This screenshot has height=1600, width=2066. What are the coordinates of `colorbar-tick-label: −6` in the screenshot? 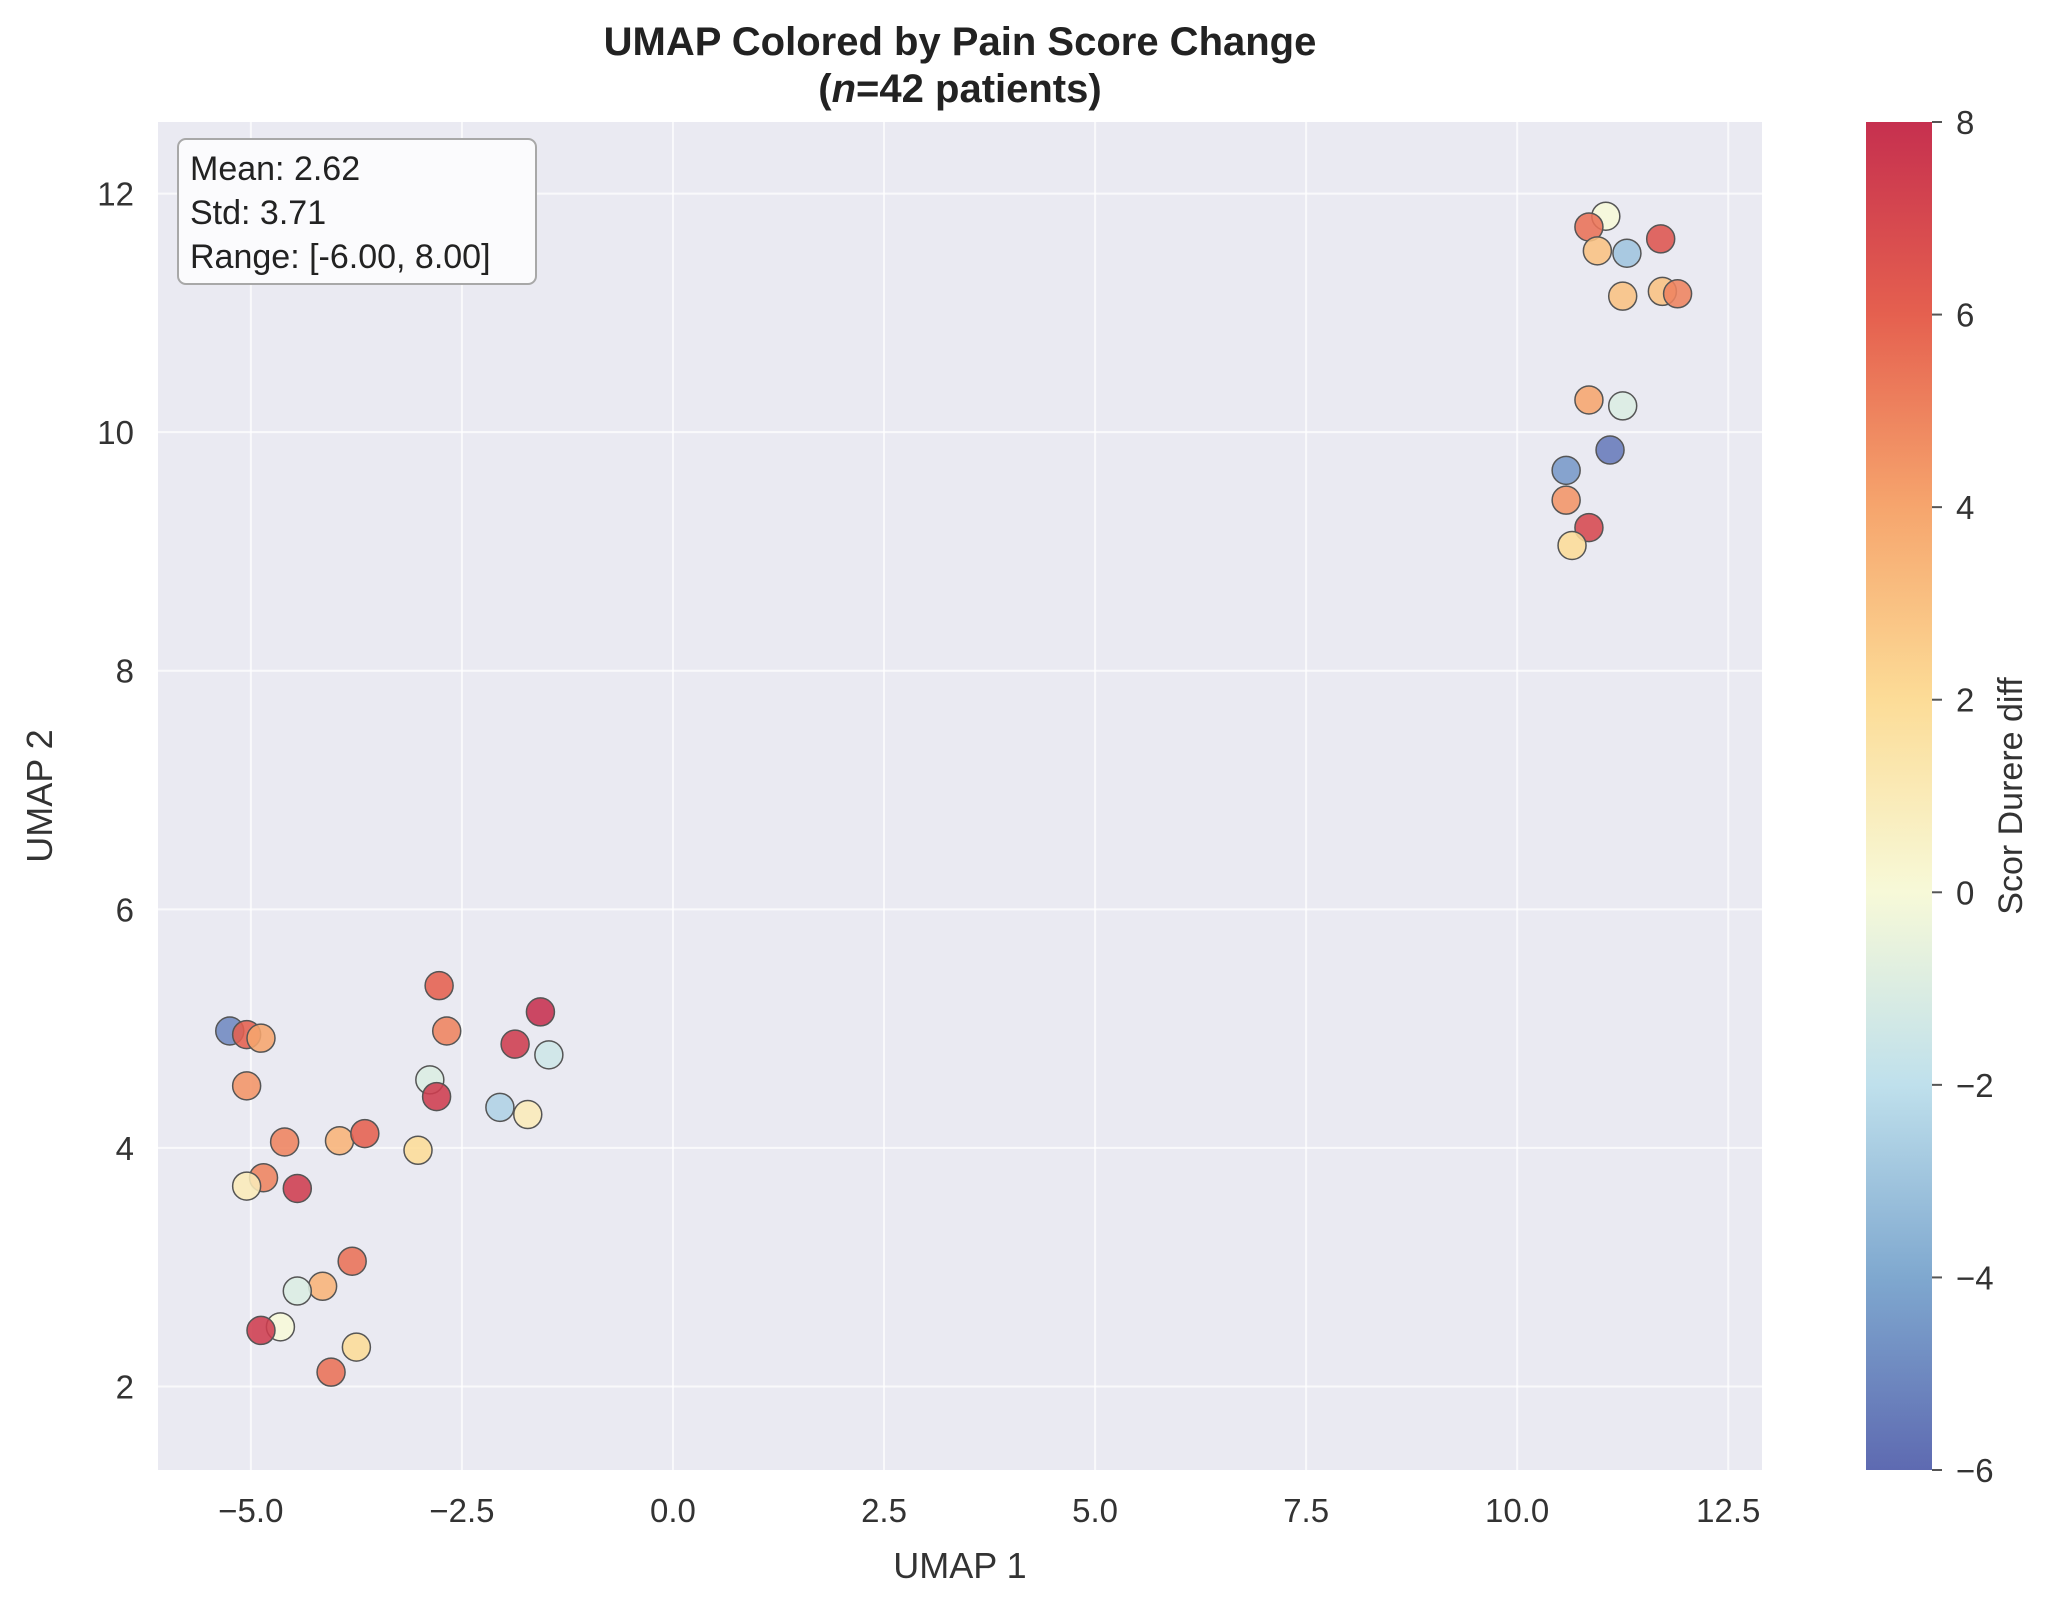 It's located at (1975, 1470).